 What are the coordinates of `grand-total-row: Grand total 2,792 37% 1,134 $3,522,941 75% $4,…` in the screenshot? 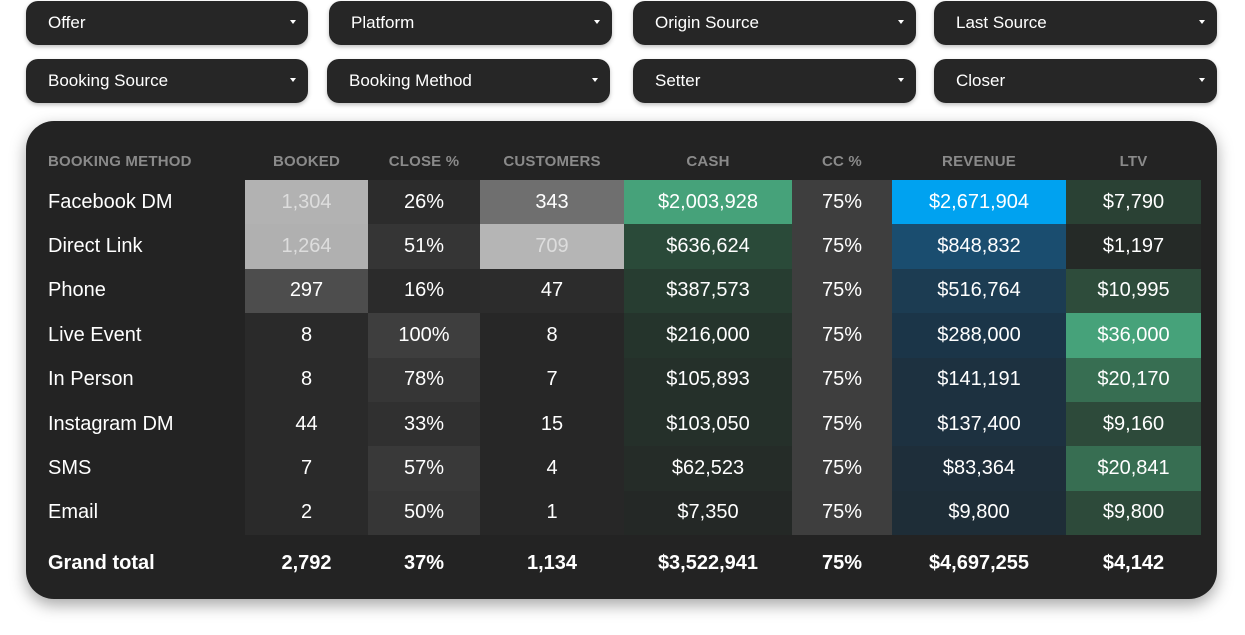 It's located at (620, 563).